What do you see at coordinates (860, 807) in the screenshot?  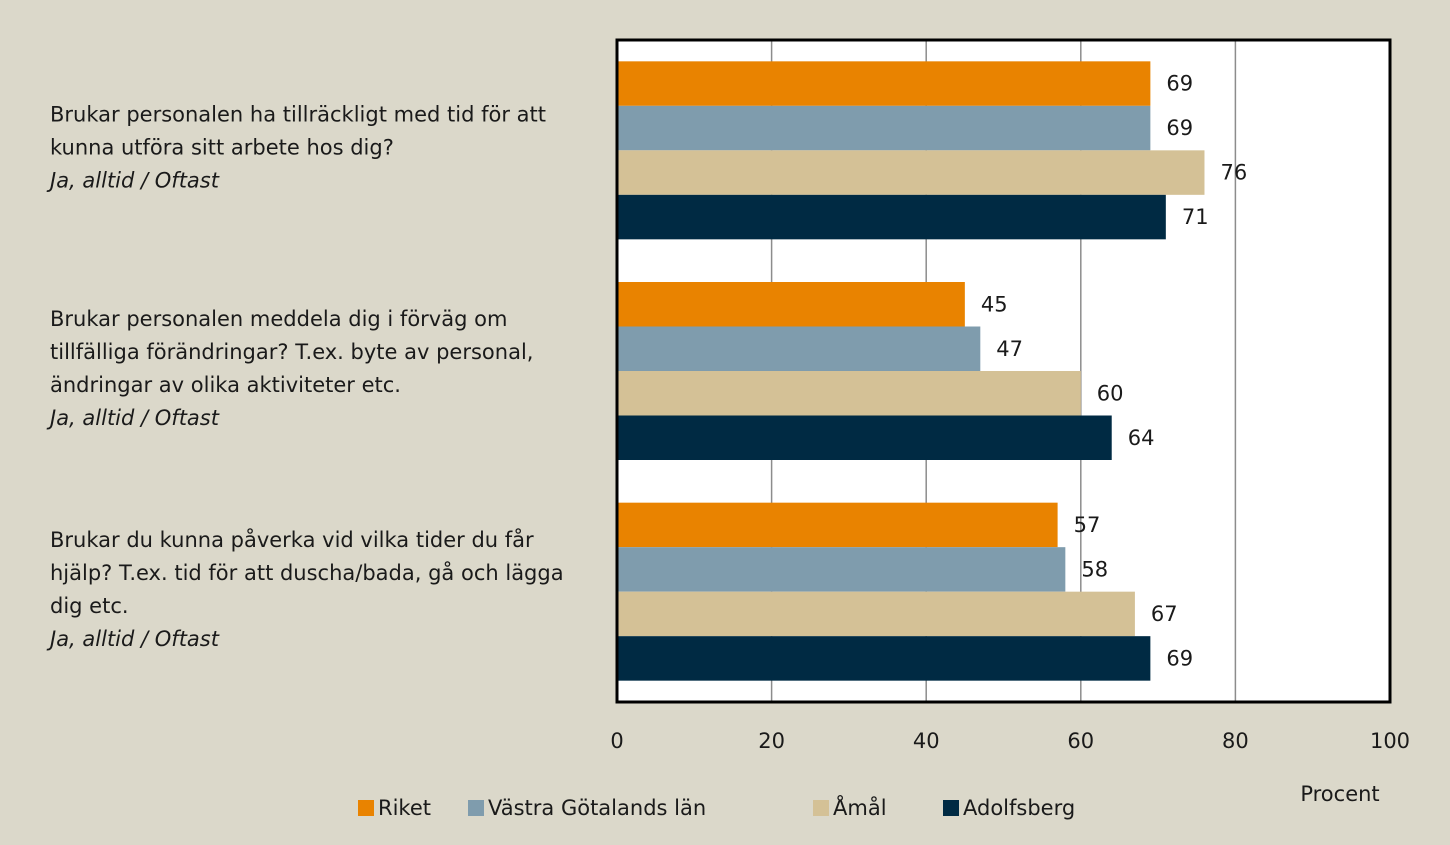 I see `legend-label: Åmål` at bounding box center [860, 807].